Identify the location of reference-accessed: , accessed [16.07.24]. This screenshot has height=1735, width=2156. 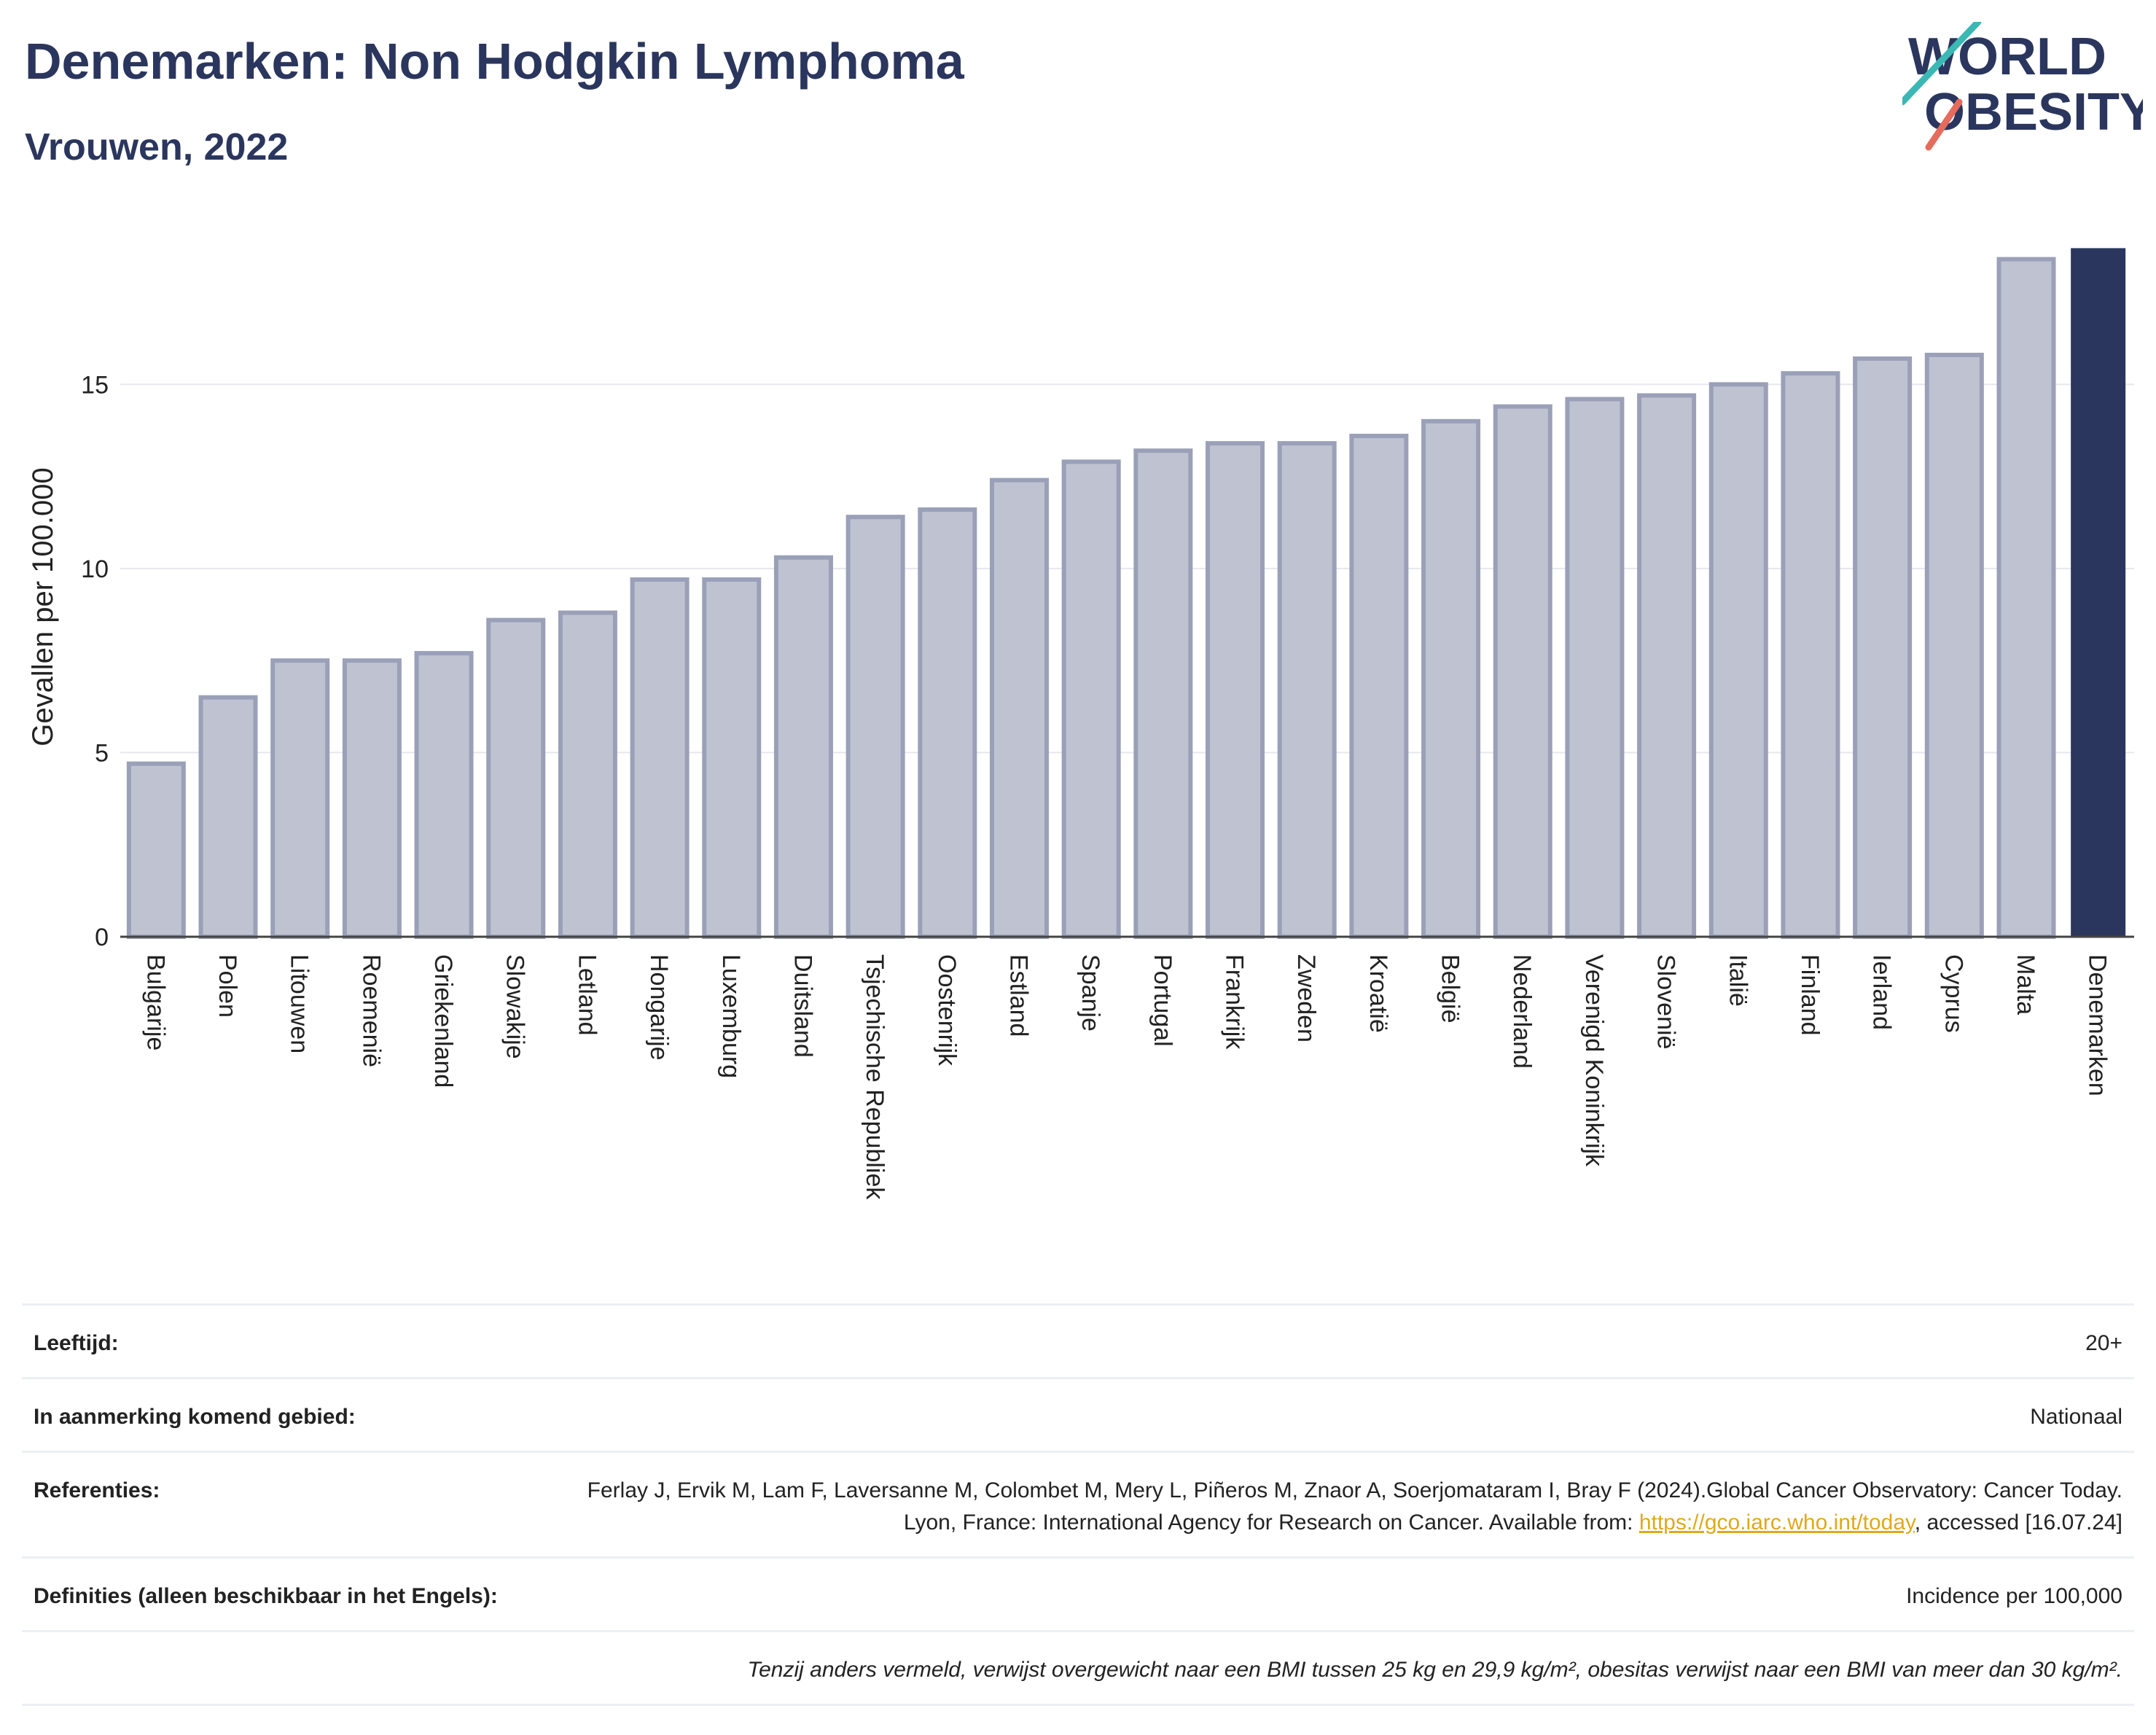
(2018, 1522).